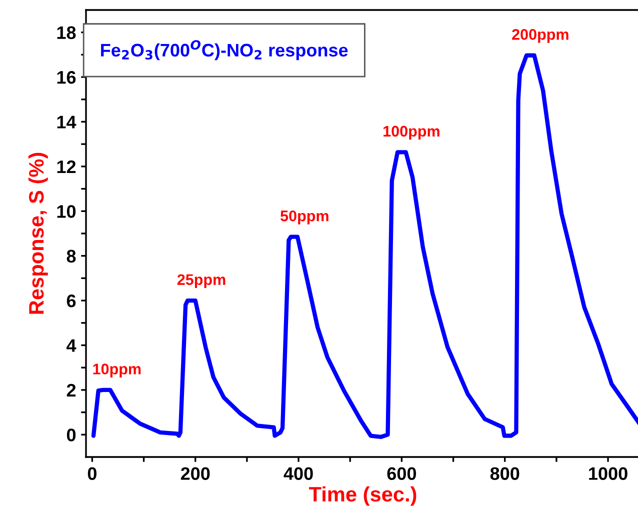 Image resolution: width=638 pixels, height=526 pixels. I want to click on x-axis-title: Time (sec.), so click(362, 496).